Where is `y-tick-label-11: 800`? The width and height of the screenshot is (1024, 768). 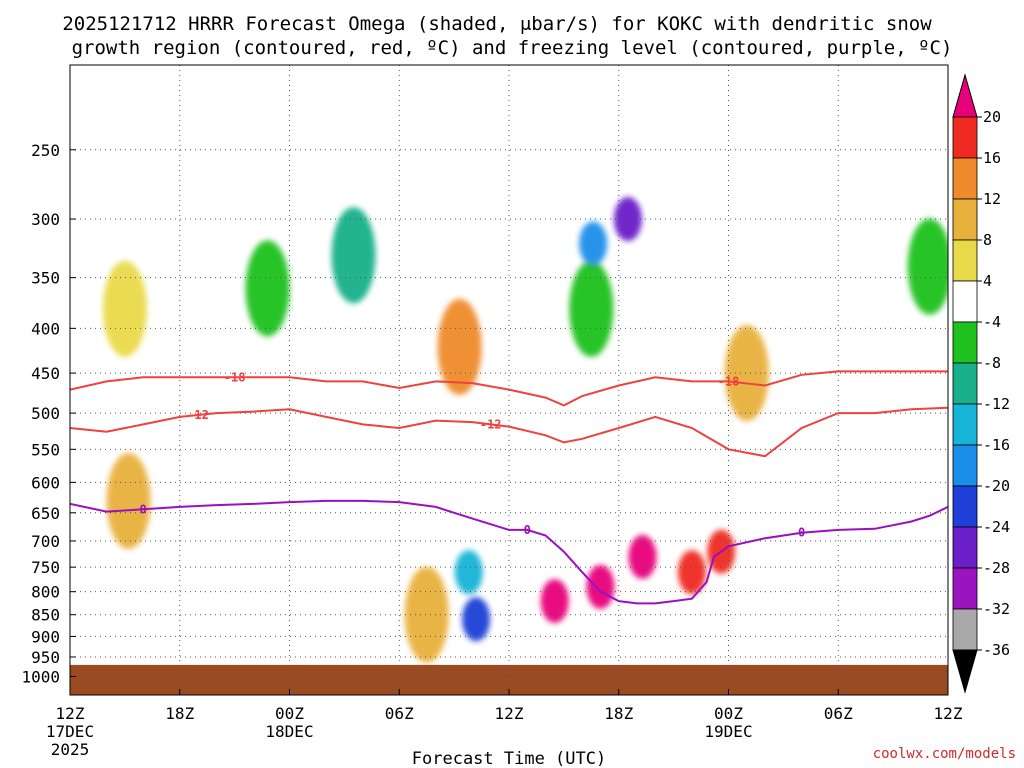 y-tick-label-11: 800 is located at coordinates (45, 592).